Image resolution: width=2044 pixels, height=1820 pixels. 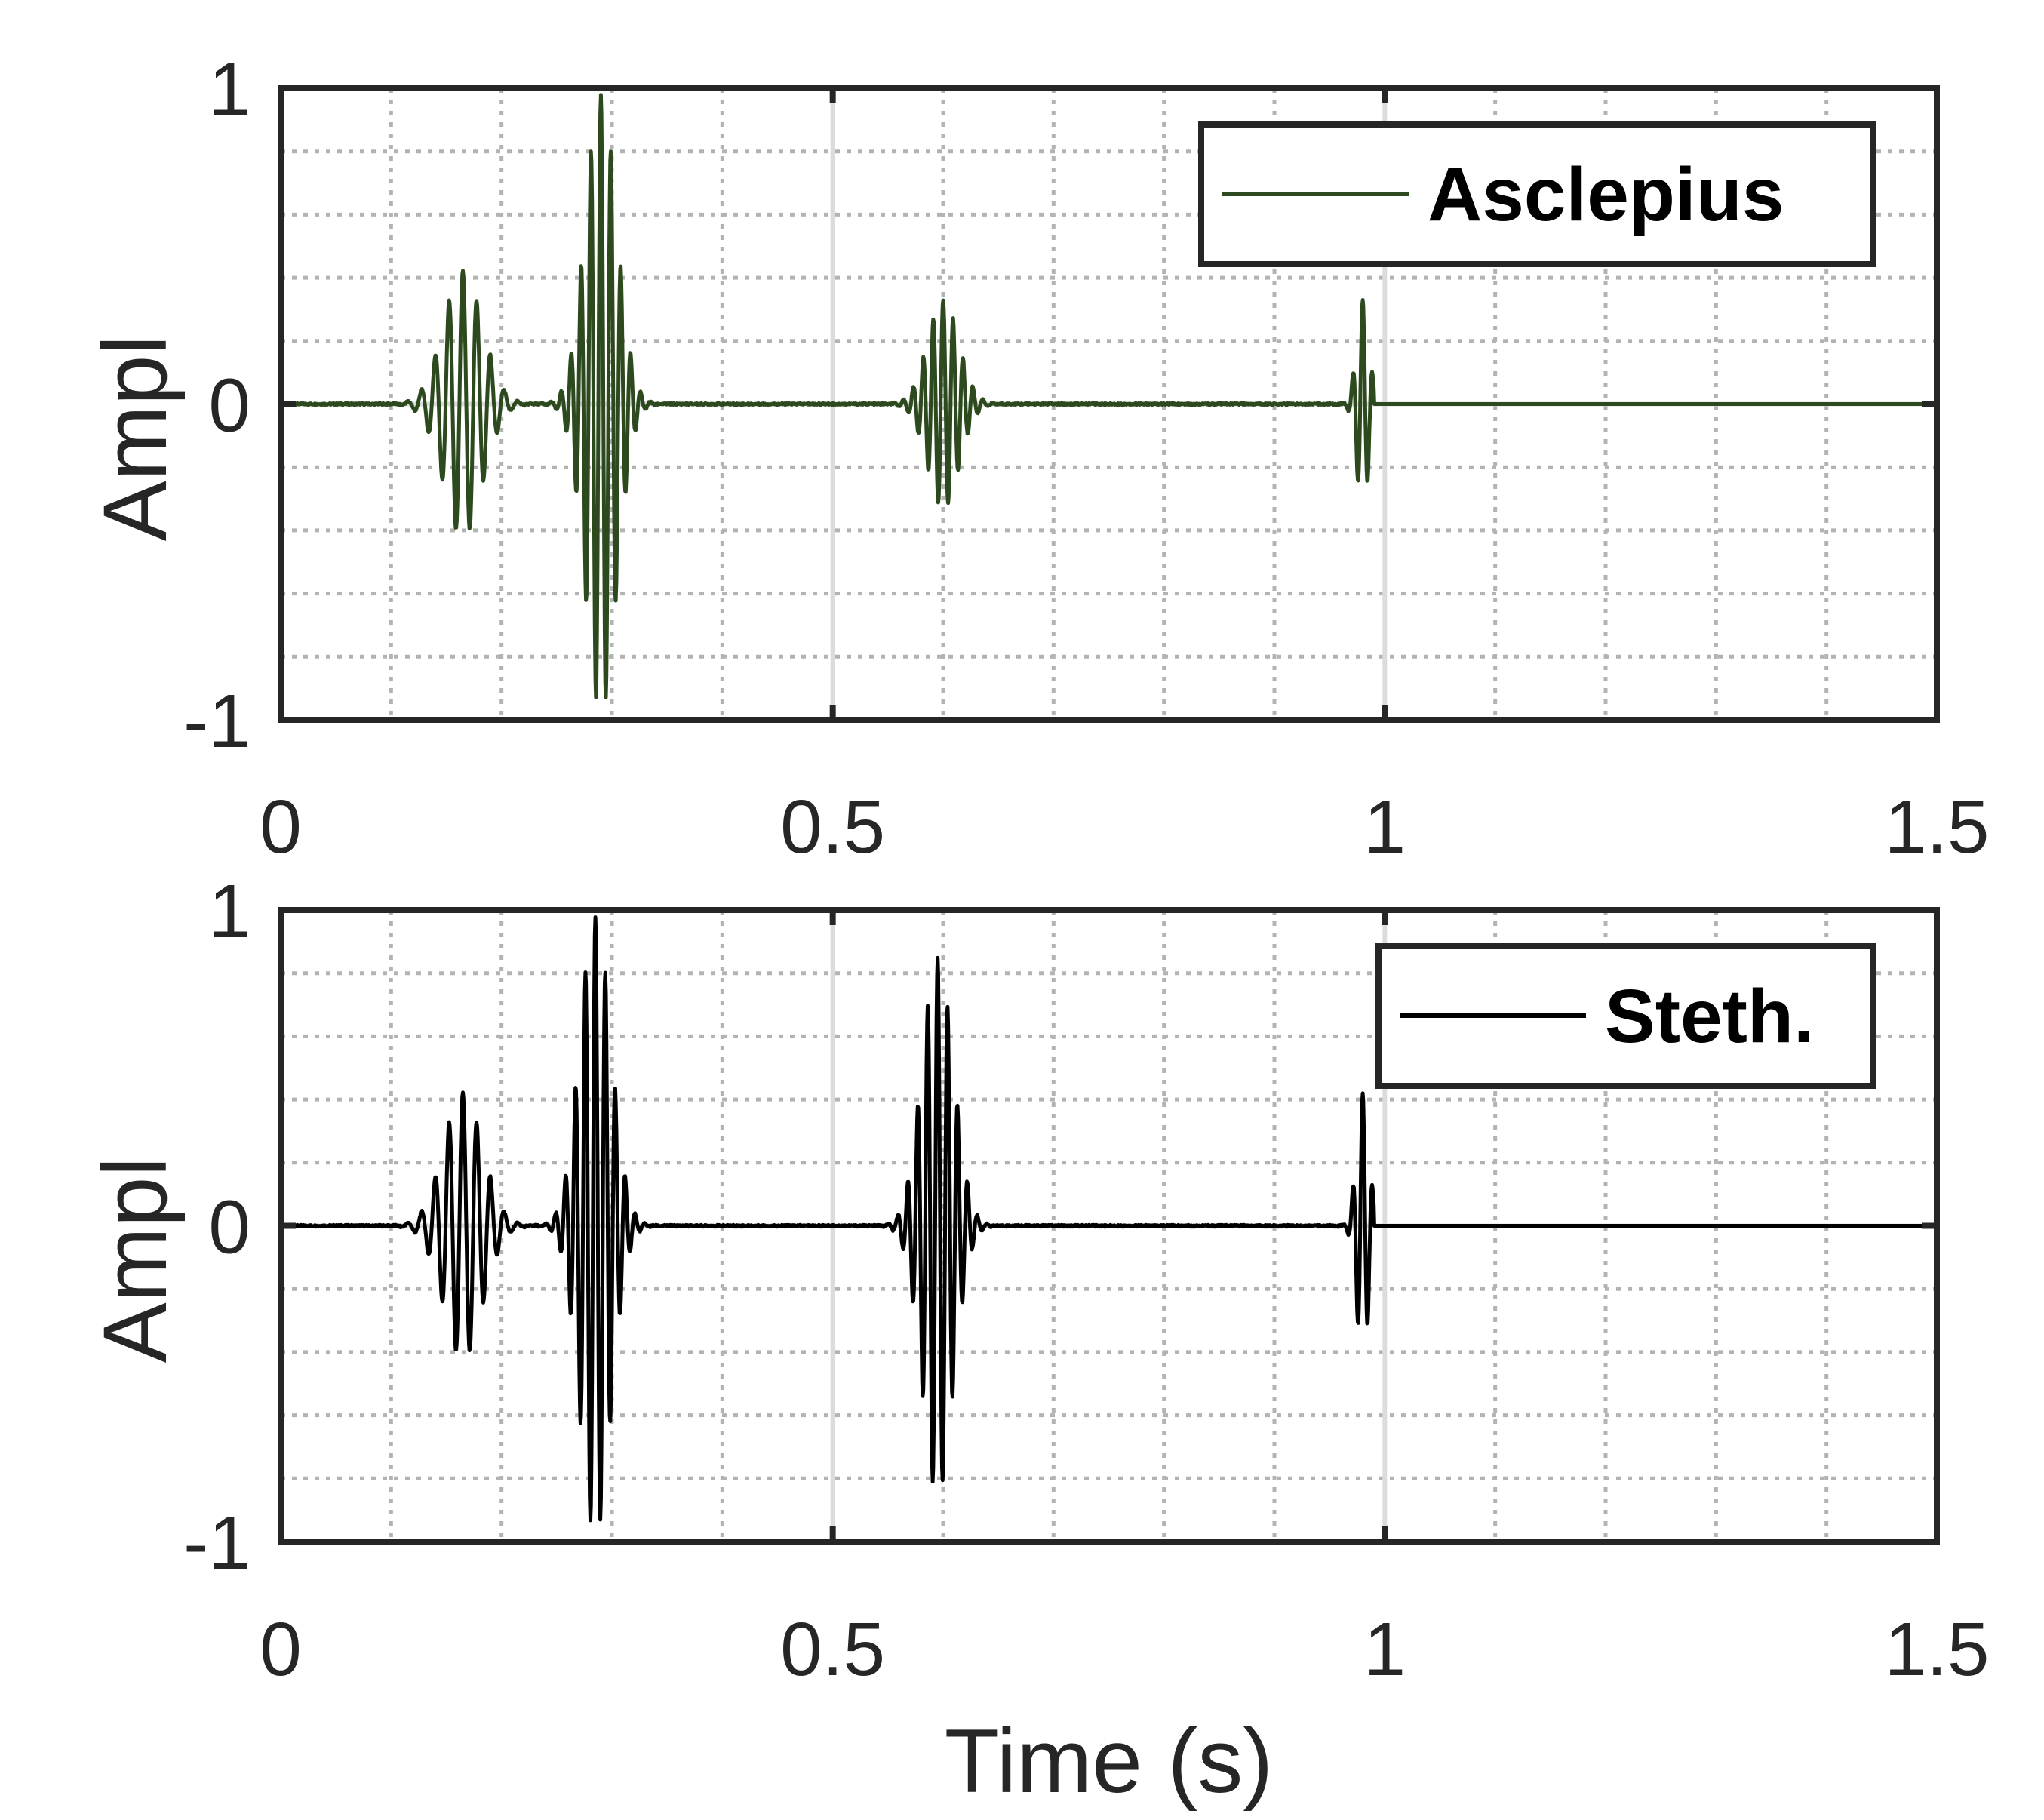 I want to click on x-axis-label: Time (s), so click(x=1109, y=1761).